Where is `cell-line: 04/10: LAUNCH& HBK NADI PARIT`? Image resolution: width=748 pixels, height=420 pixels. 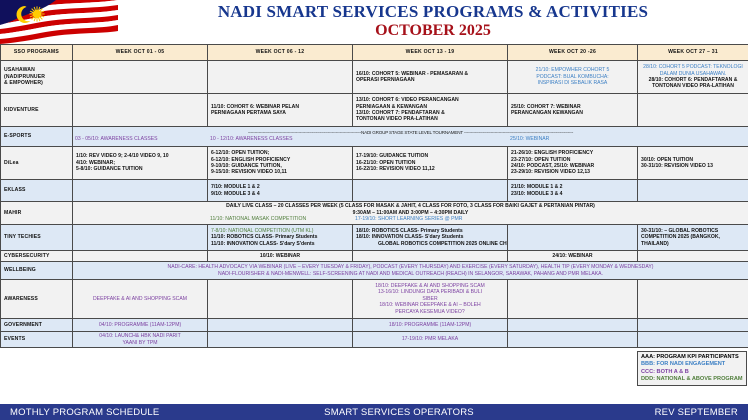 cell-line: 04/10: LAUNCH& HBK NADI PARIT is located at coordinates (140, 336).